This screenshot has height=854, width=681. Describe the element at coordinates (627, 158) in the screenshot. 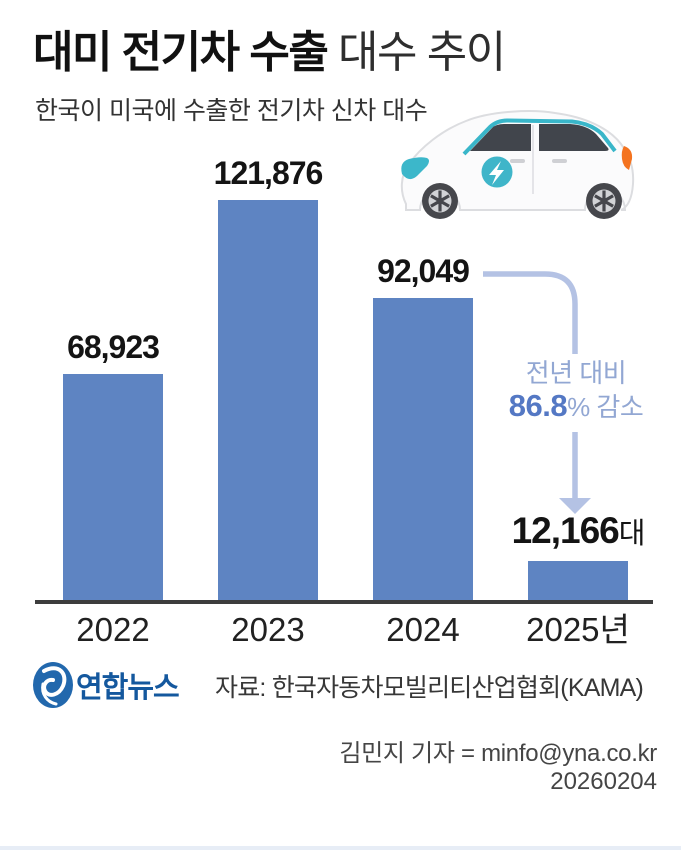

I see `car-taillight` at that location.